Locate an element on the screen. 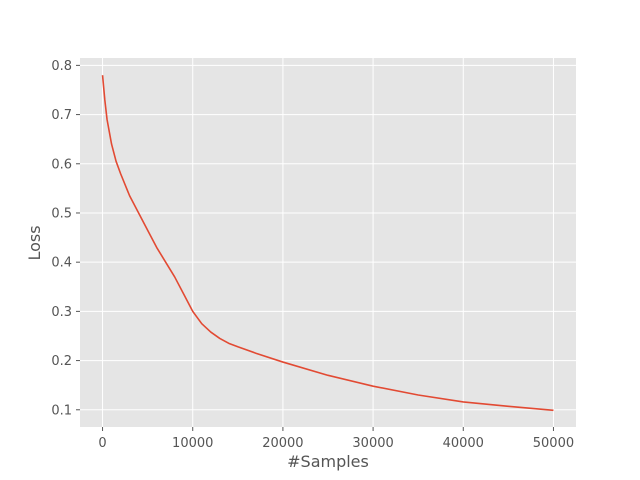 This screenshot has width=640, height=480. x-tick-label: 30000 is located at coordinates (372, 443).